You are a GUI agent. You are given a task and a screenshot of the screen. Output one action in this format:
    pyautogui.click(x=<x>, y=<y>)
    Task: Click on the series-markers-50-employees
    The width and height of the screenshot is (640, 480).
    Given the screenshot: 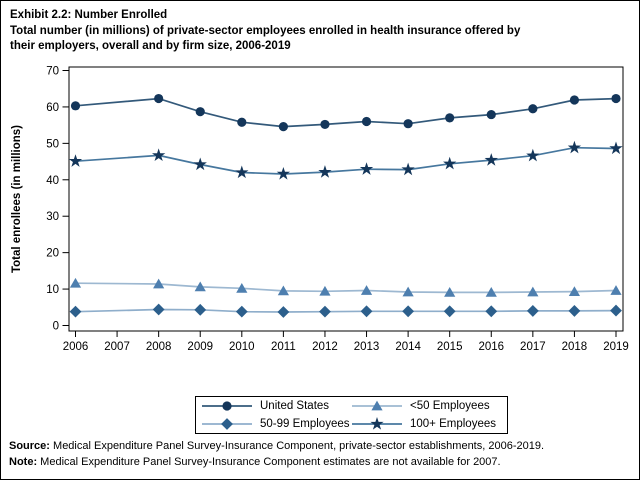 What is the action you would take?
    pyautogui.click(x=345, y=287)
    